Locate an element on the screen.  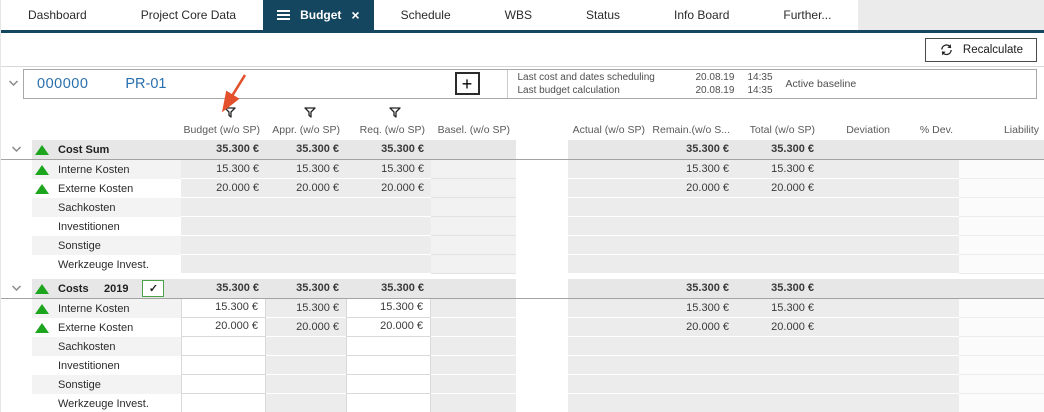
column-header-deviation: Deviation is located at coordinates (858, 130).